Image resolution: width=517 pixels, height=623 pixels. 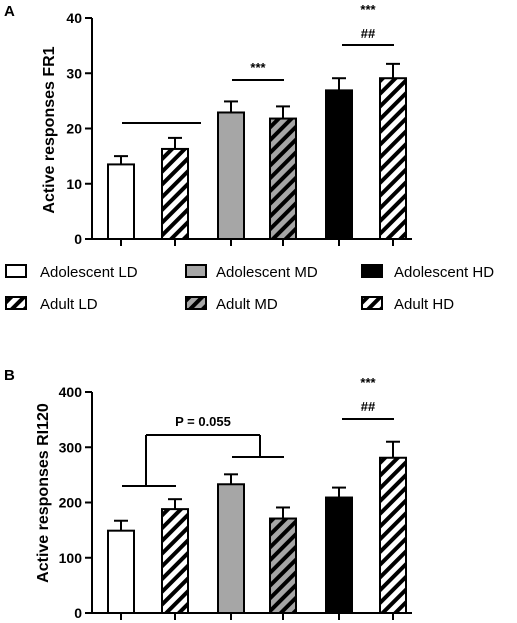 I want to click on legend-label-adolescent-md: Adolescent MD, so click(x=267, y=272).